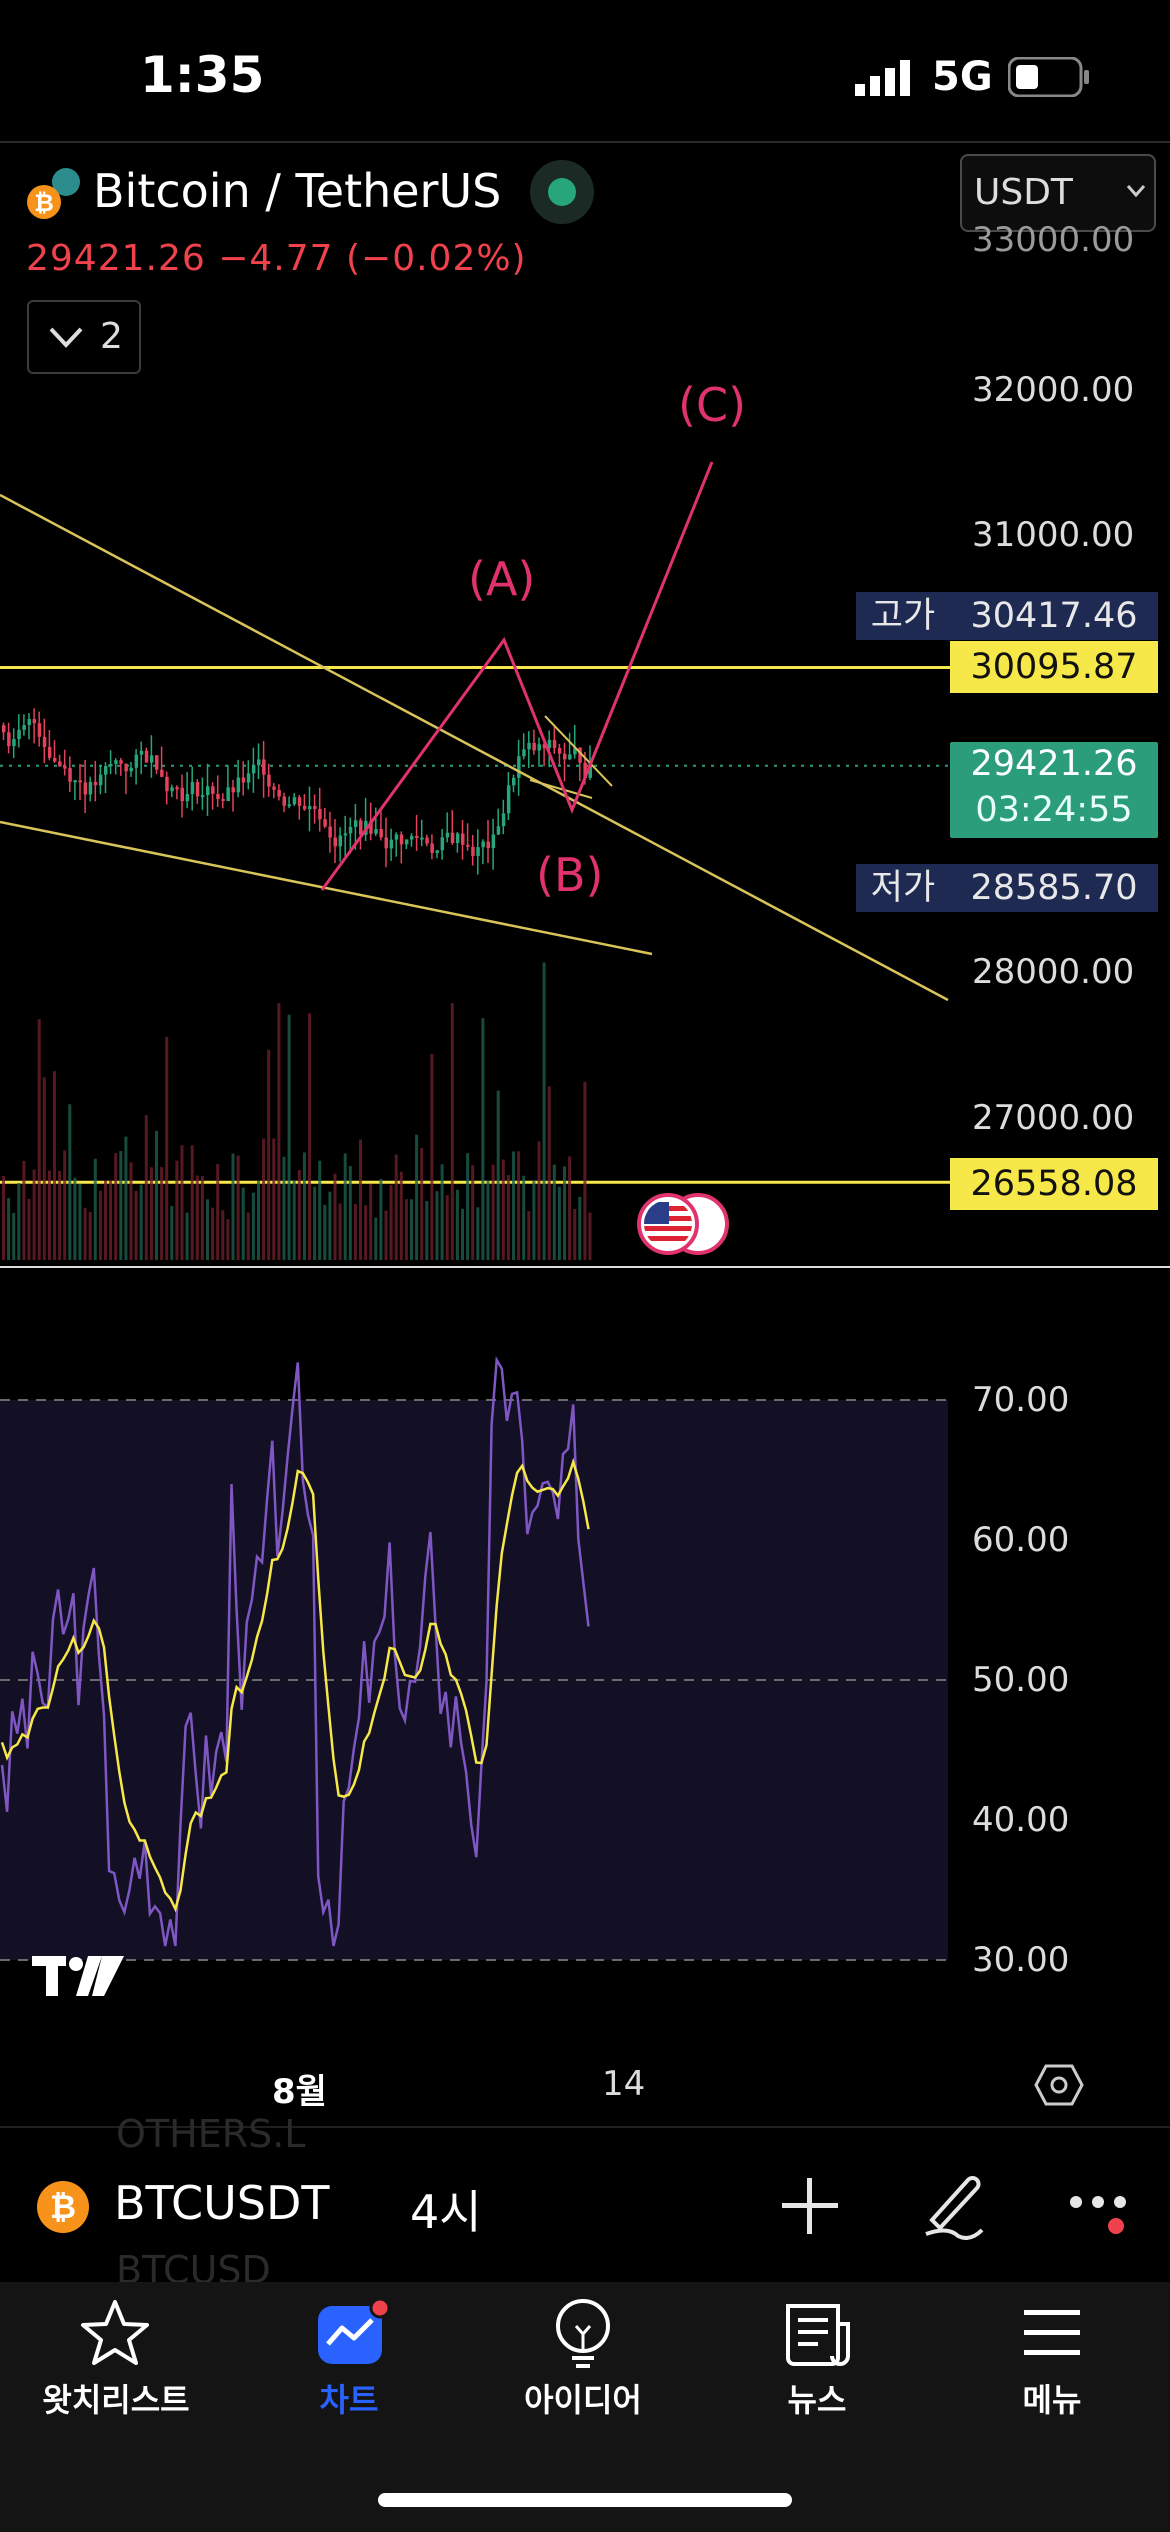 This screenshot has height=2532, width=1170. What do you see at coordinates (1054, 1184) in the screenshot?
I see `horizontal-level-tag: 26558.08` at bounding box center [1054, 1184].